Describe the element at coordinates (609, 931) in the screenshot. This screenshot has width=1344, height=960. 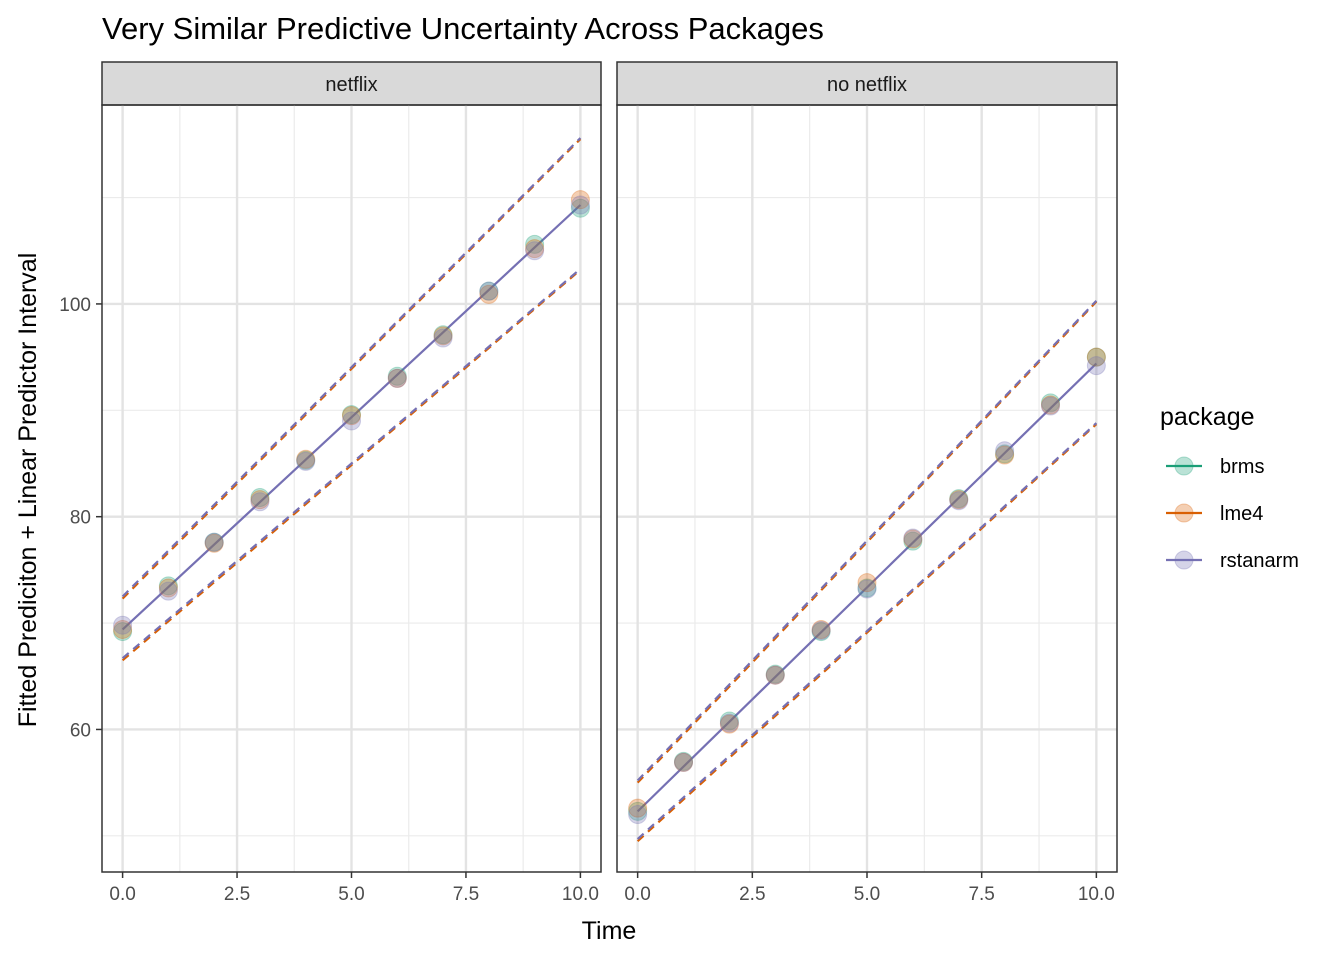
I see `x-axis-title: Time` at that location.